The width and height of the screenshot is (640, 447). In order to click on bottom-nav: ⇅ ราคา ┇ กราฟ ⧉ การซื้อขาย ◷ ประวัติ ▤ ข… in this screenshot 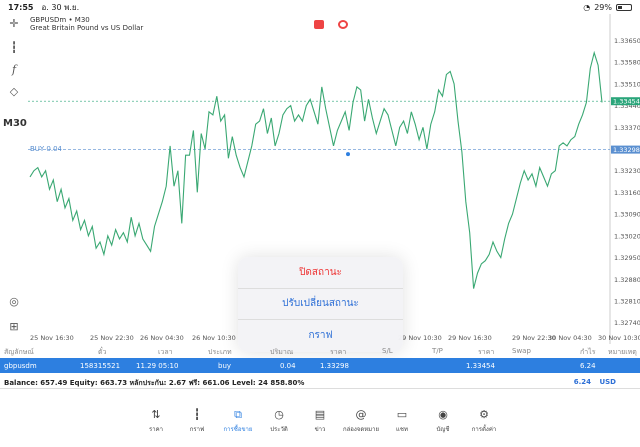, I will do `click(320, 425)`.